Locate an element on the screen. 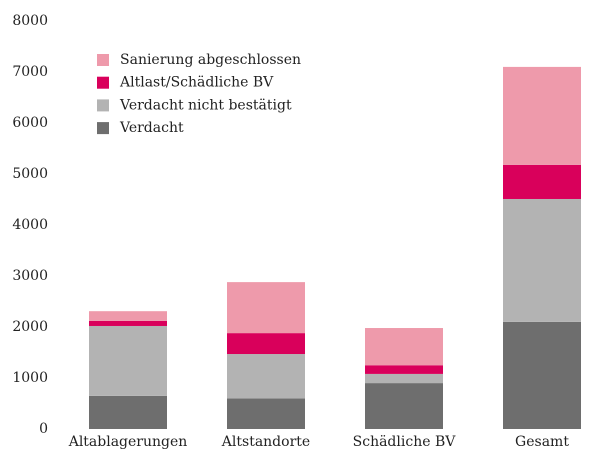 This screenshot has width=600, height=452. y-tick-label: 4000 is located at coordinates (30, 225).